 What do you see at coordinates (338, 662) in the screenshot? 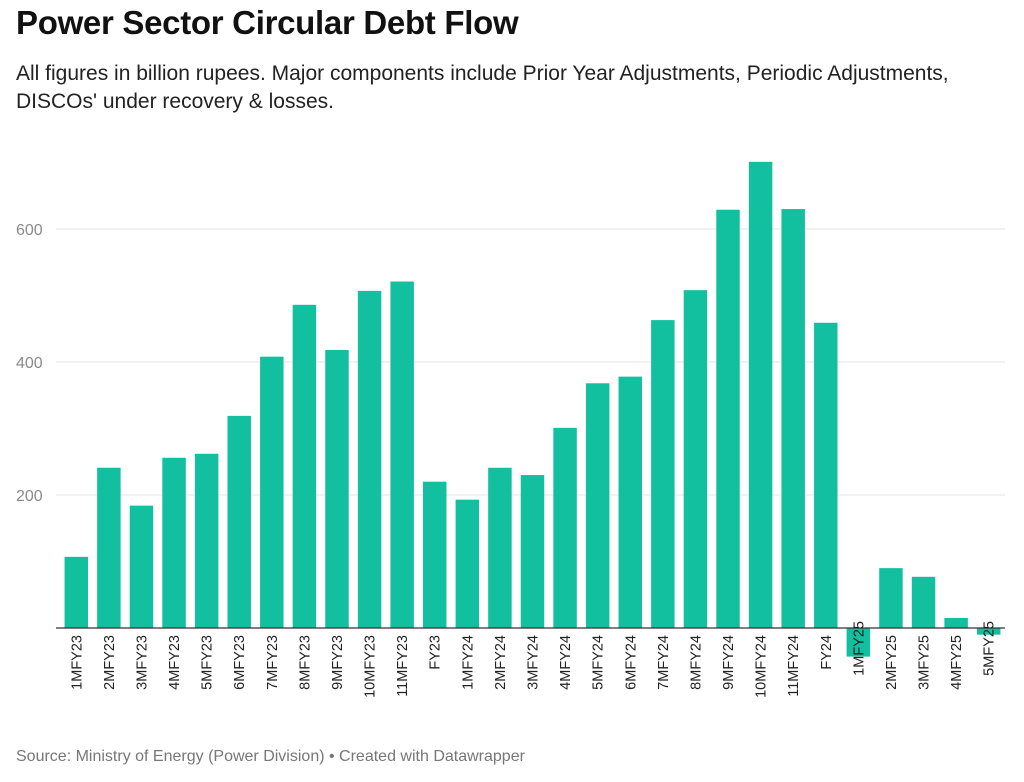
I see `x-tick-label: 9MFY23` at bounding box center [338, 662].